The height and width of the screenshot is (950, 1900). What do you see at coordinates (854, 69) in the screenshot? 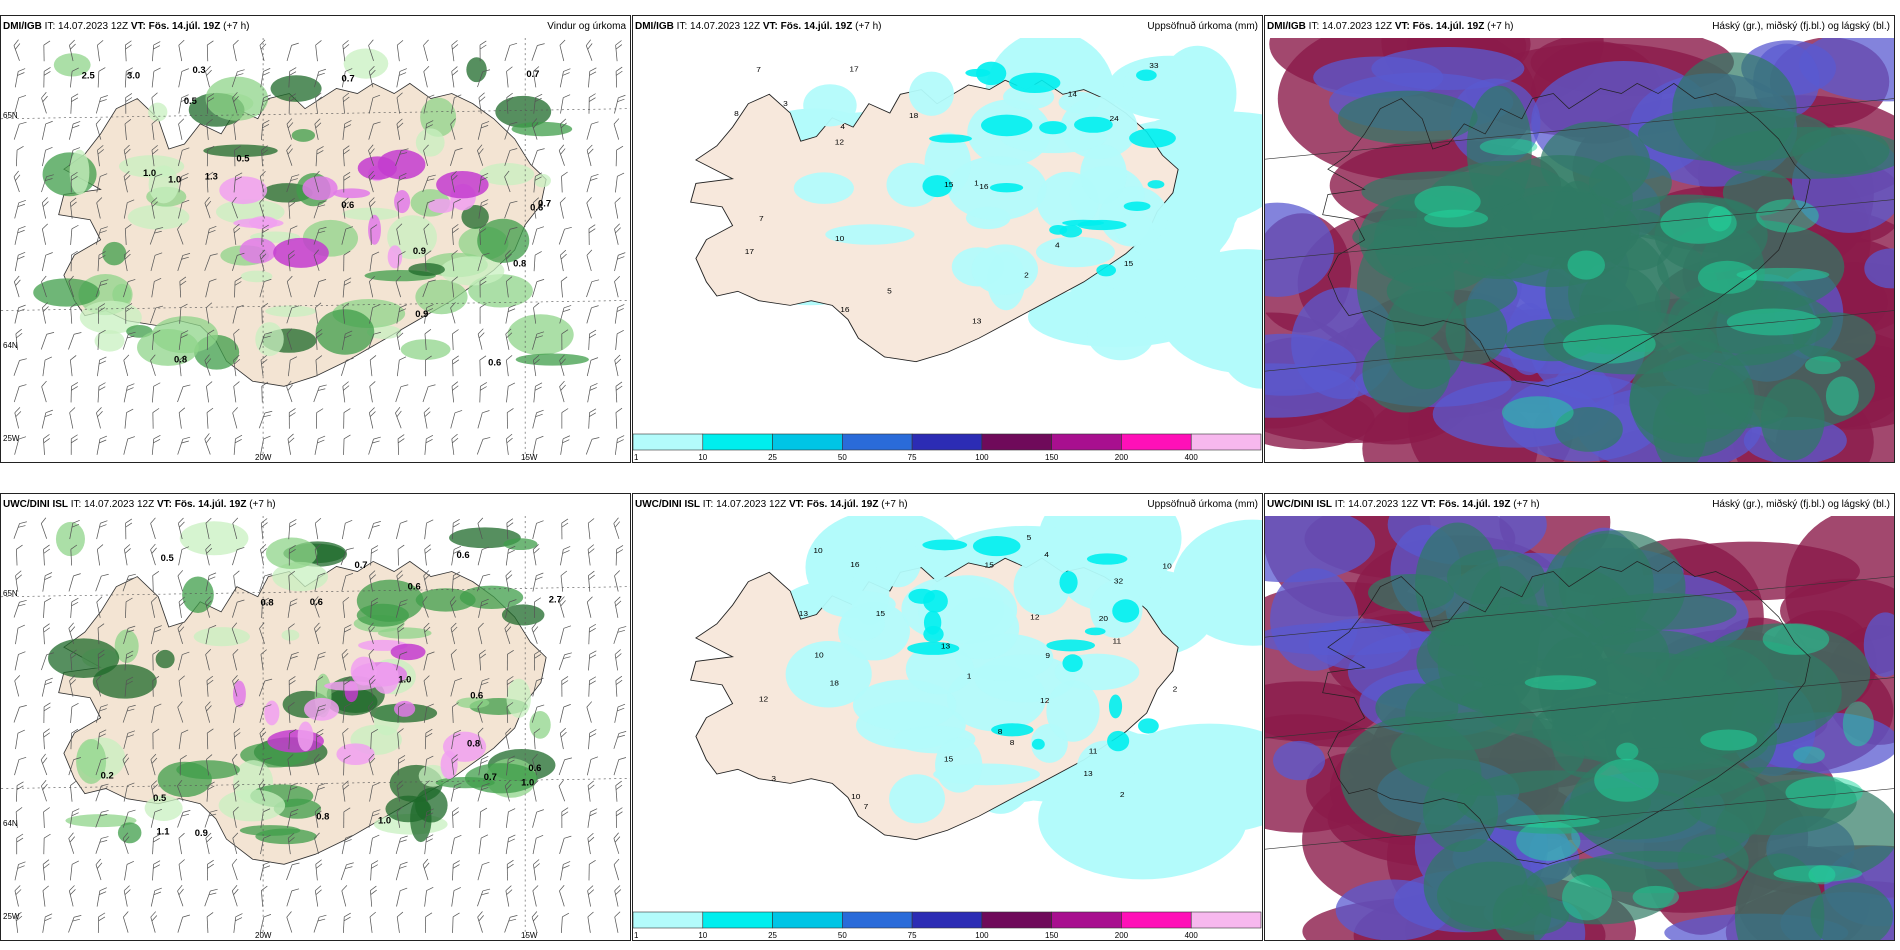
I see `precip-value-label: 17` at bounding box center [854, 69].